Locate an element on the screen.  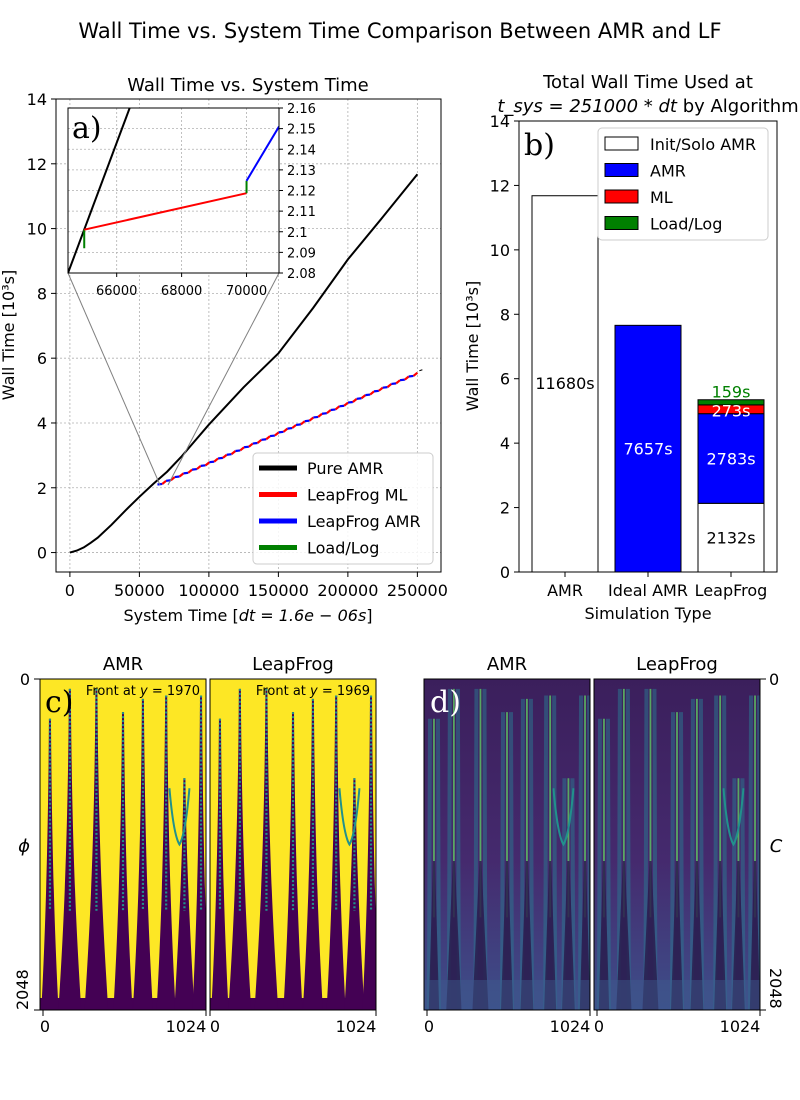
panel-a-x-ticks: 0 50000 100000 150000 200000 250000 is located at coordinates (256, 586).